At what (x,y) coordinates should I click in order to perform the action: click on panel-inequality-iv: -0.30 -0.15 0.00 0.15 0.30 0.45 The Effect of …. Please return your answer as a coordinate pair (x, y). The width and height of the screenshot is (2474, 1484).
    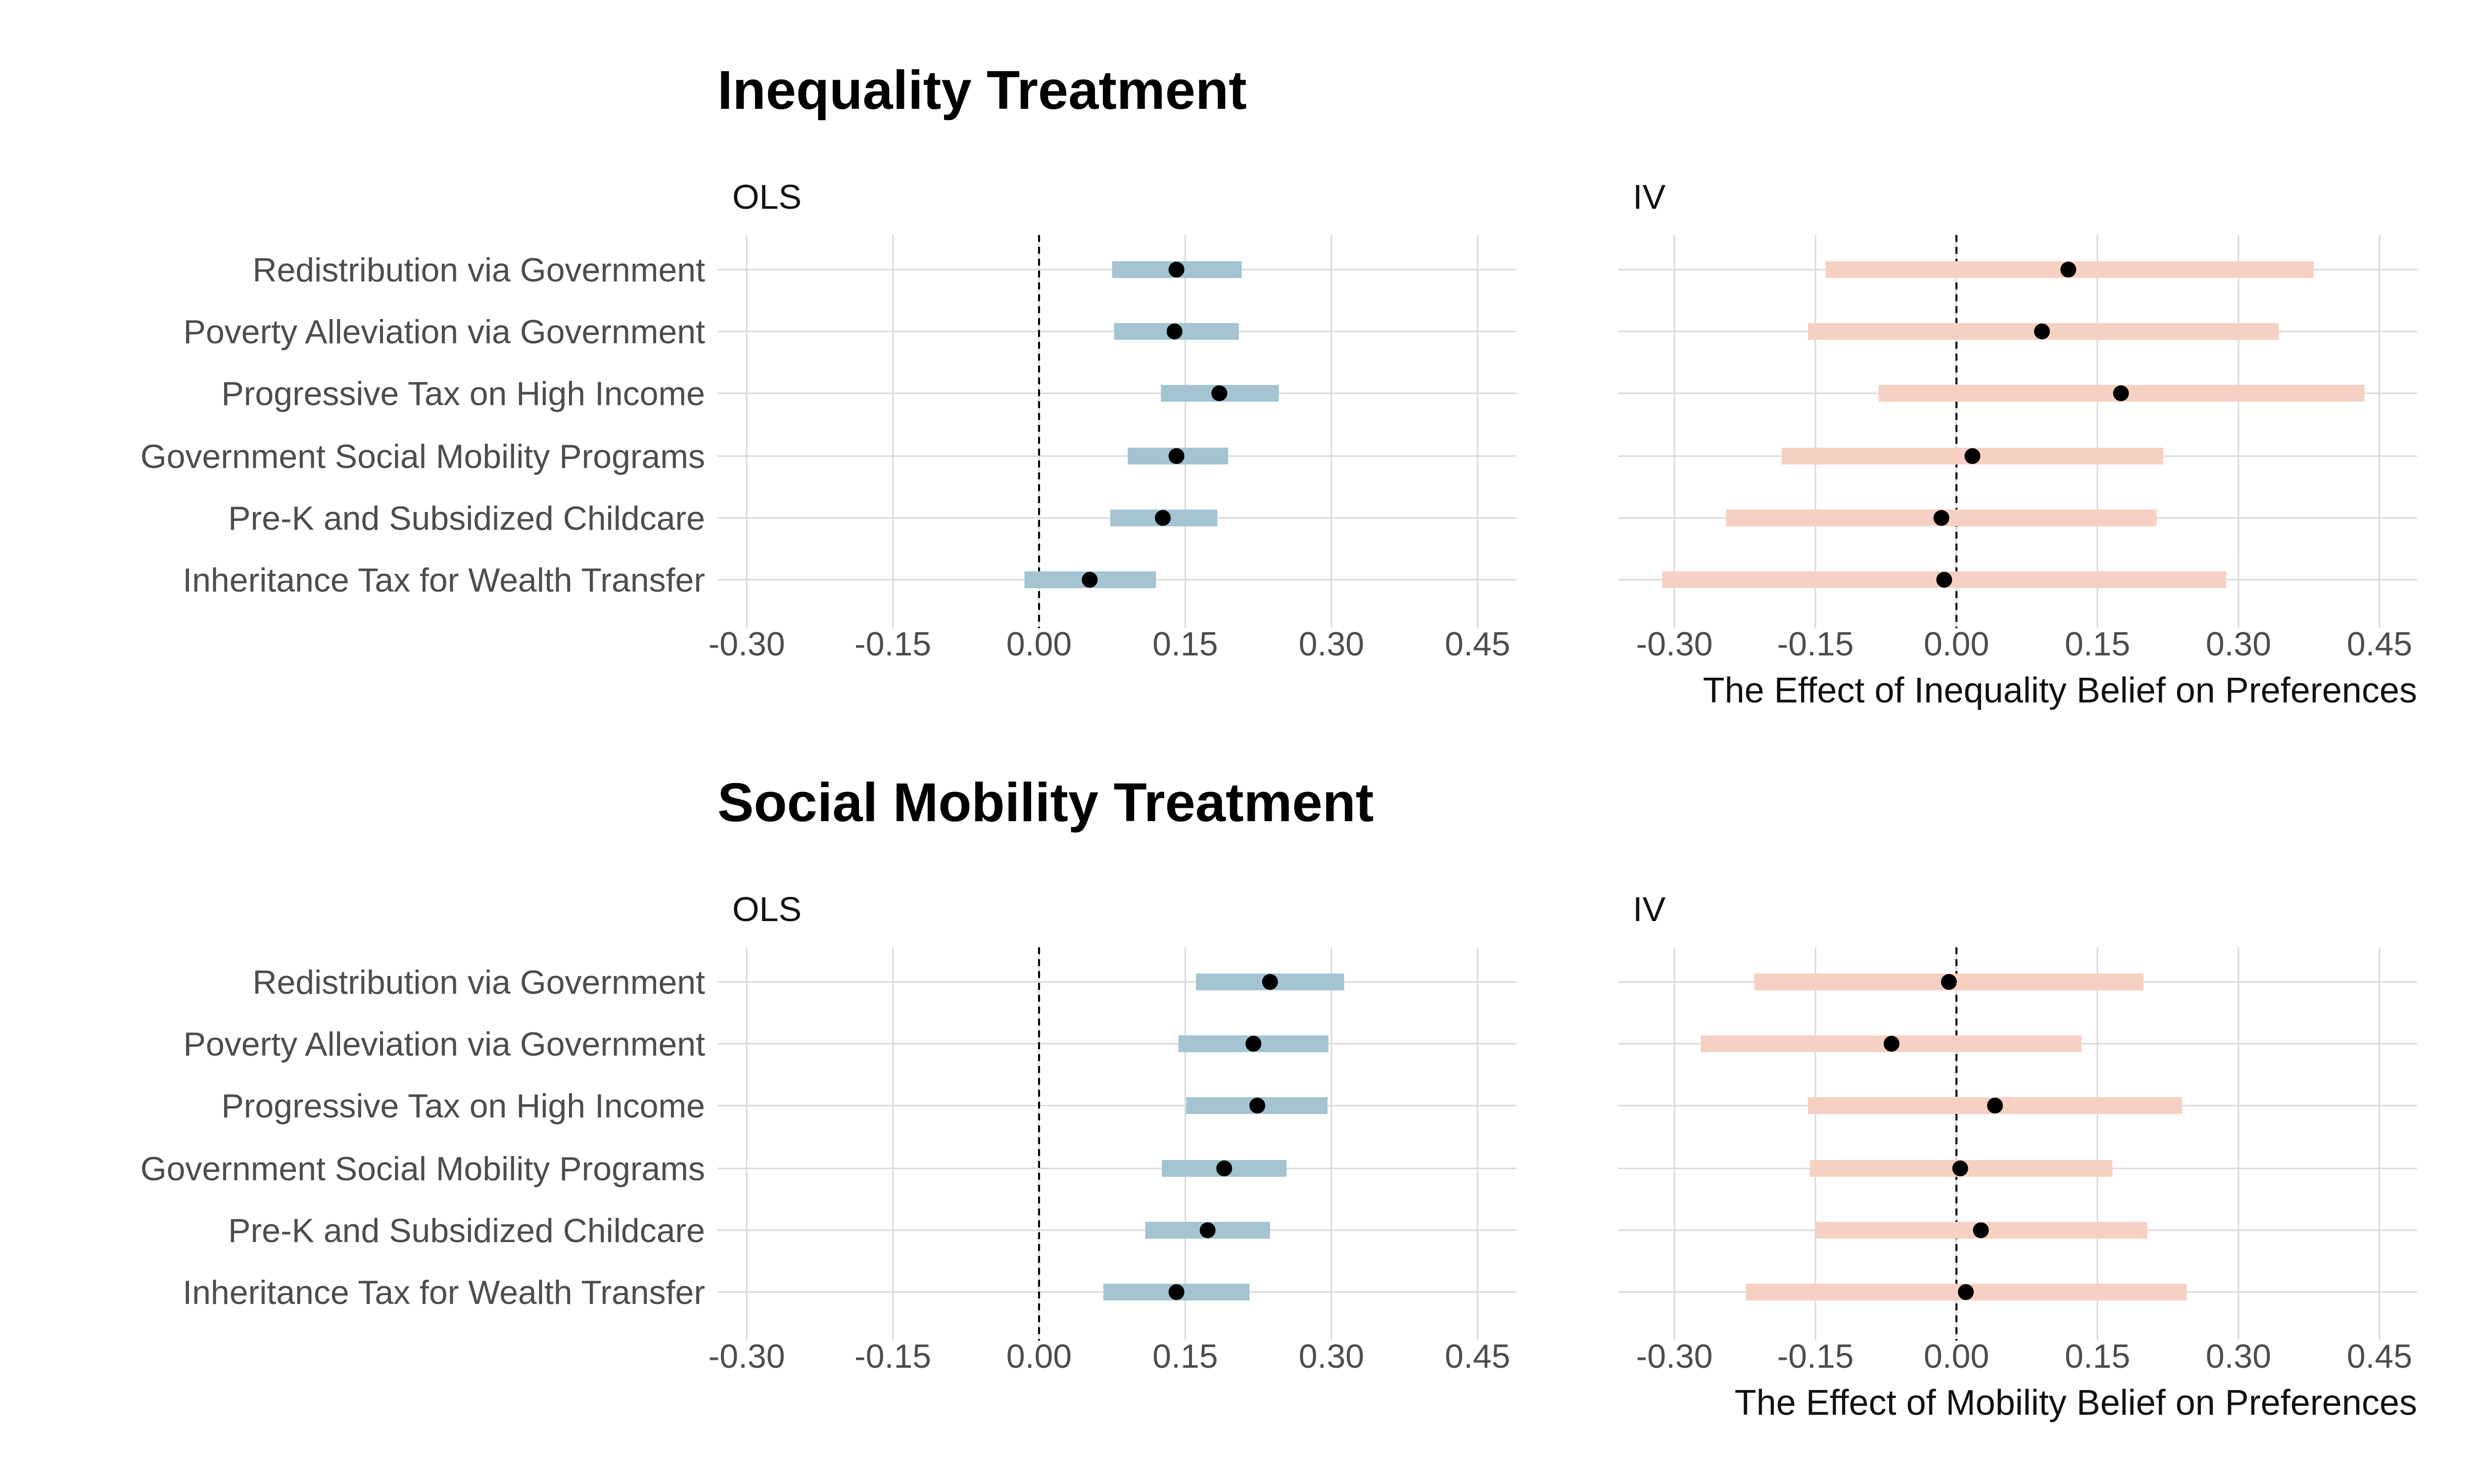
    Looking at the image, I should click on (2018, 472).